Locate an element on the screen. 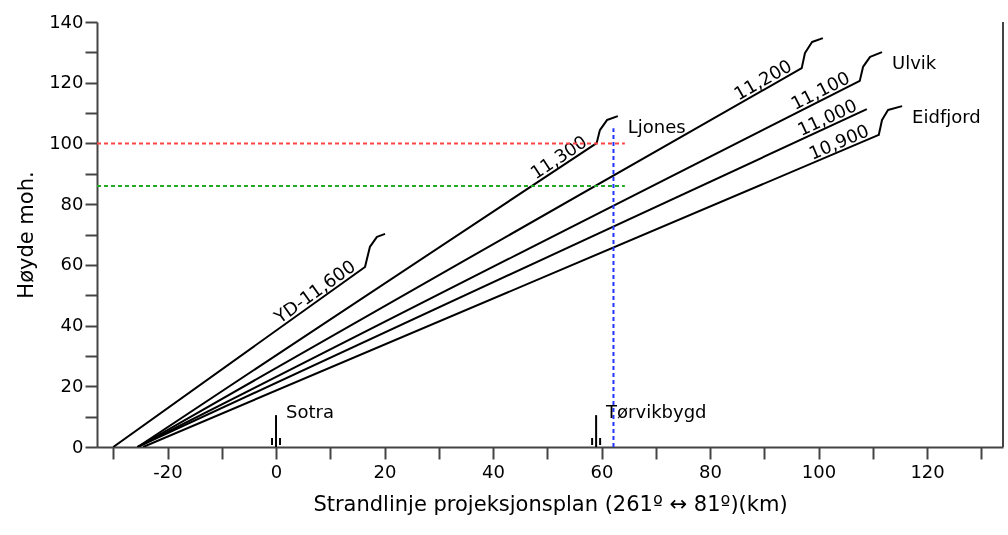 The height and width of the screenshot is (535, 1008). y-tick-label: 100 is located at coordinates (66, 142).